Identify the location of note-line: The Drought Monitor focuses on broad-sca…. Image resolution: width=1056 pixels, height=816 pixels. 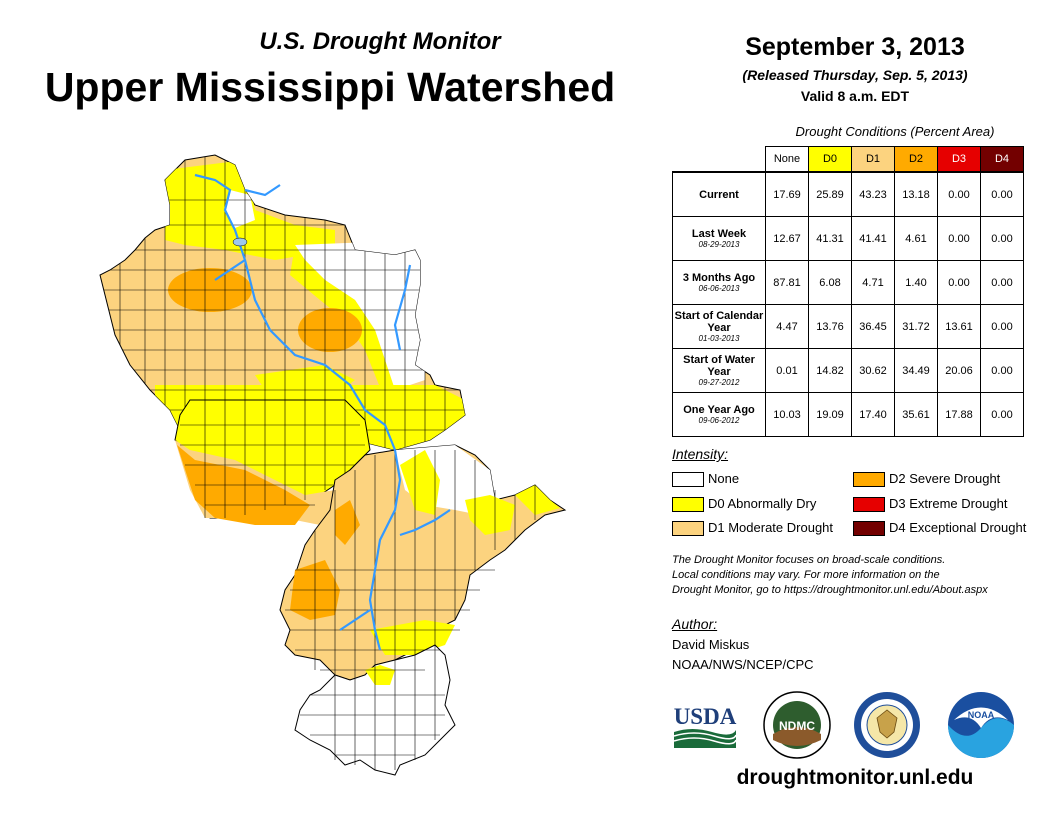
(809, 560).